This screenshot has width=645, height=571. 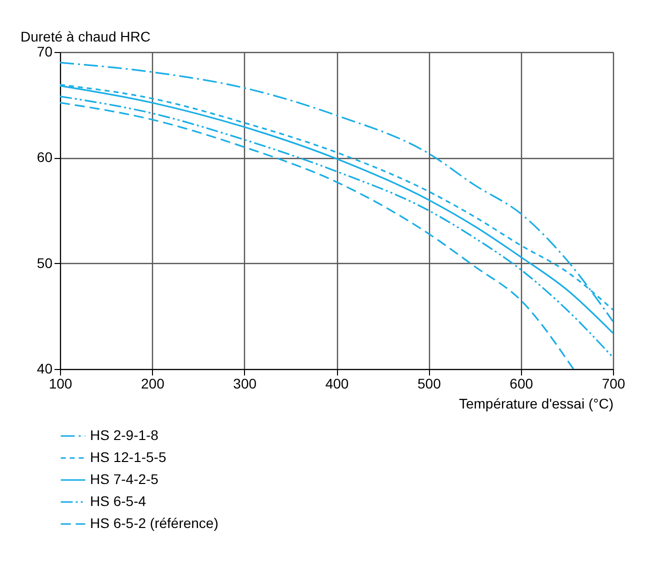 What do you see at coordinates (44, 52) in the screenshot?
I see `y-tick-label: 70` at bounding box center [44, 52].